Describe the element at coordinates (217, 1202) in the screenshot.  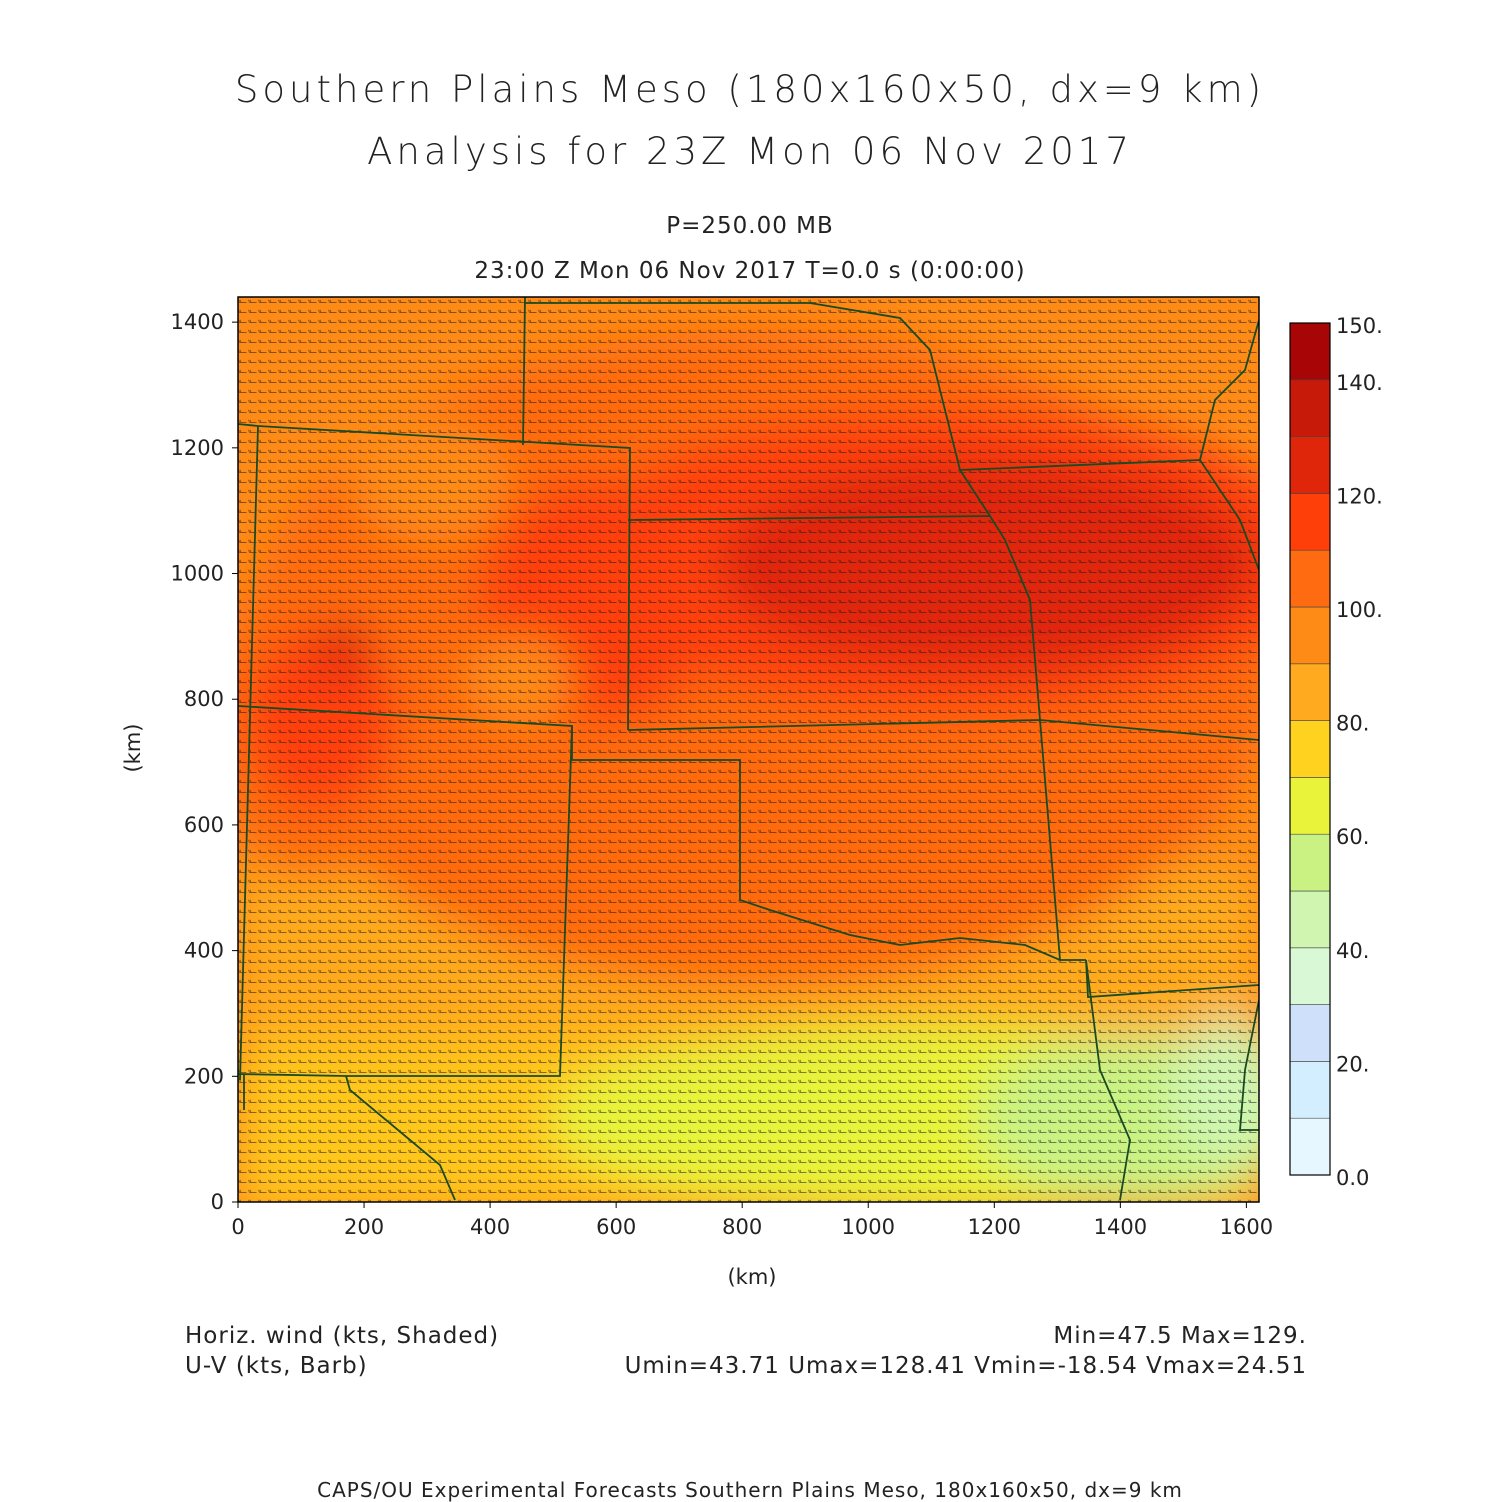
I see `y-tick-label: 0` at that location.